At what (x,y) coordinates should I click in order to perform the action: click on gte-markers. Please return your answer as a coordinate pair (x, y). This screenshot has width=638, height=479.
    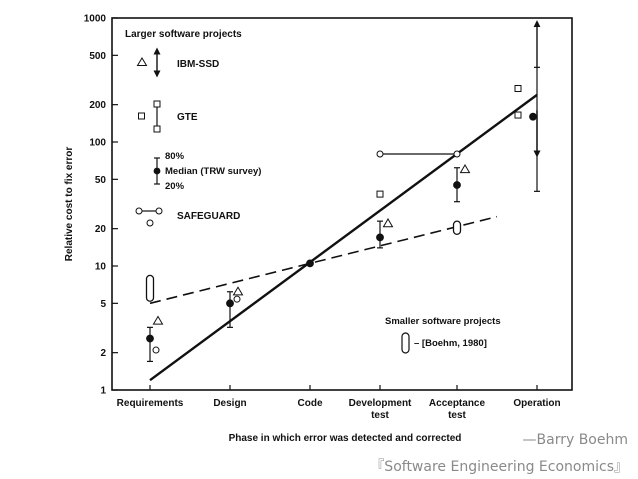
    Looking at the image, I should click on (449, 141).